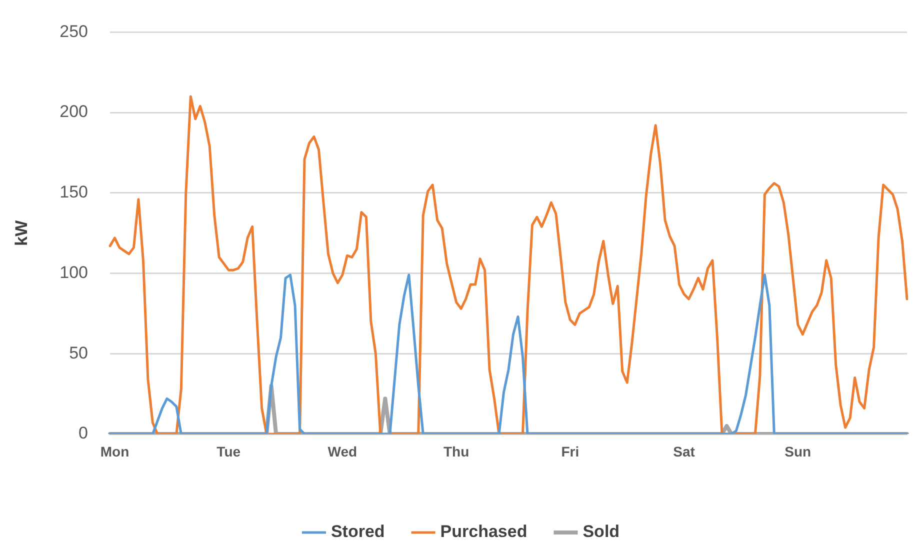 The height and width of the screenshot is (551, 917). I want to click on legend-label: Sold, so click(601, 532).